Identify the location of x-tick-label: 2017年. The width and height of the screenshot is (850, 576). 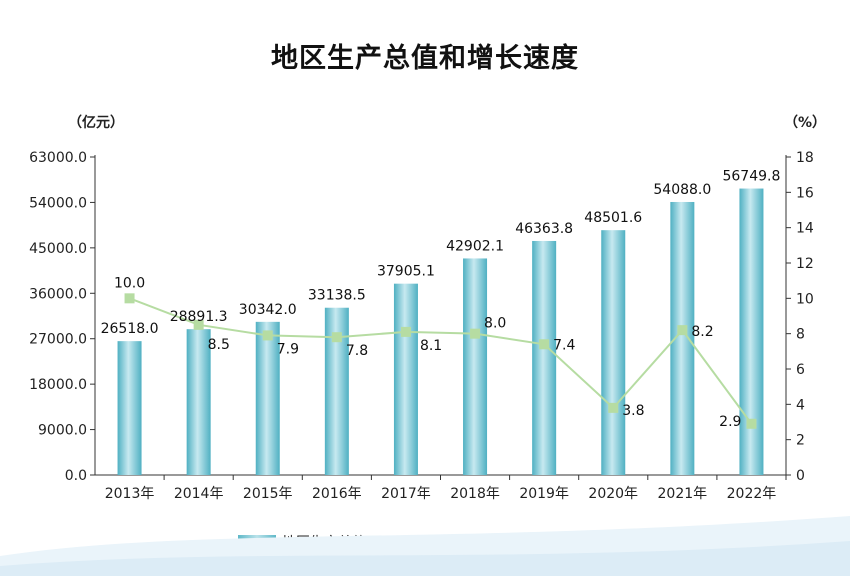
(406, 494).